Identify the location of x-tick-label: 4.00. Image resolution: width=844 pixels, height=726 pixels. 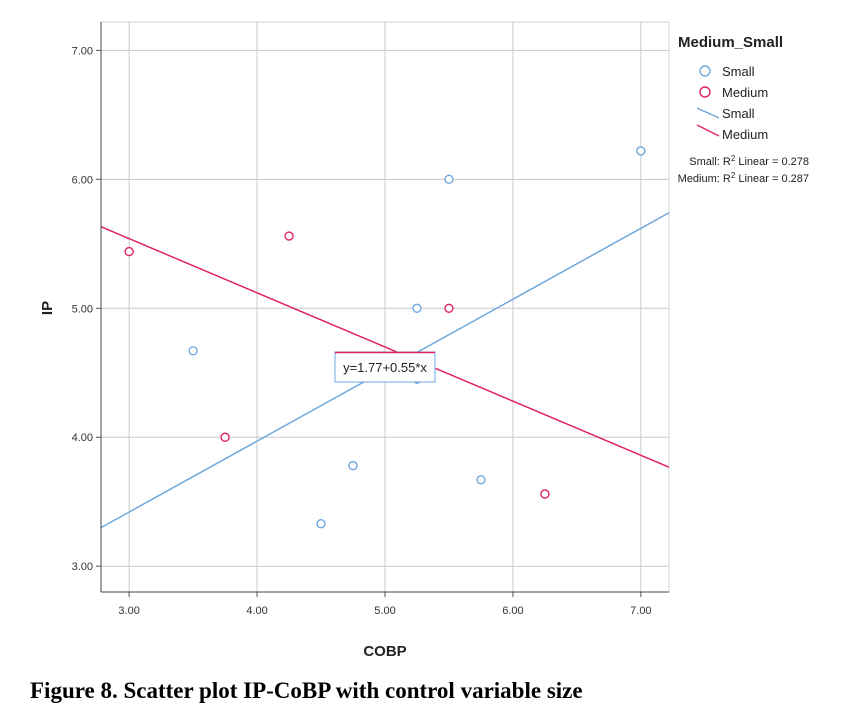
(256, 611).